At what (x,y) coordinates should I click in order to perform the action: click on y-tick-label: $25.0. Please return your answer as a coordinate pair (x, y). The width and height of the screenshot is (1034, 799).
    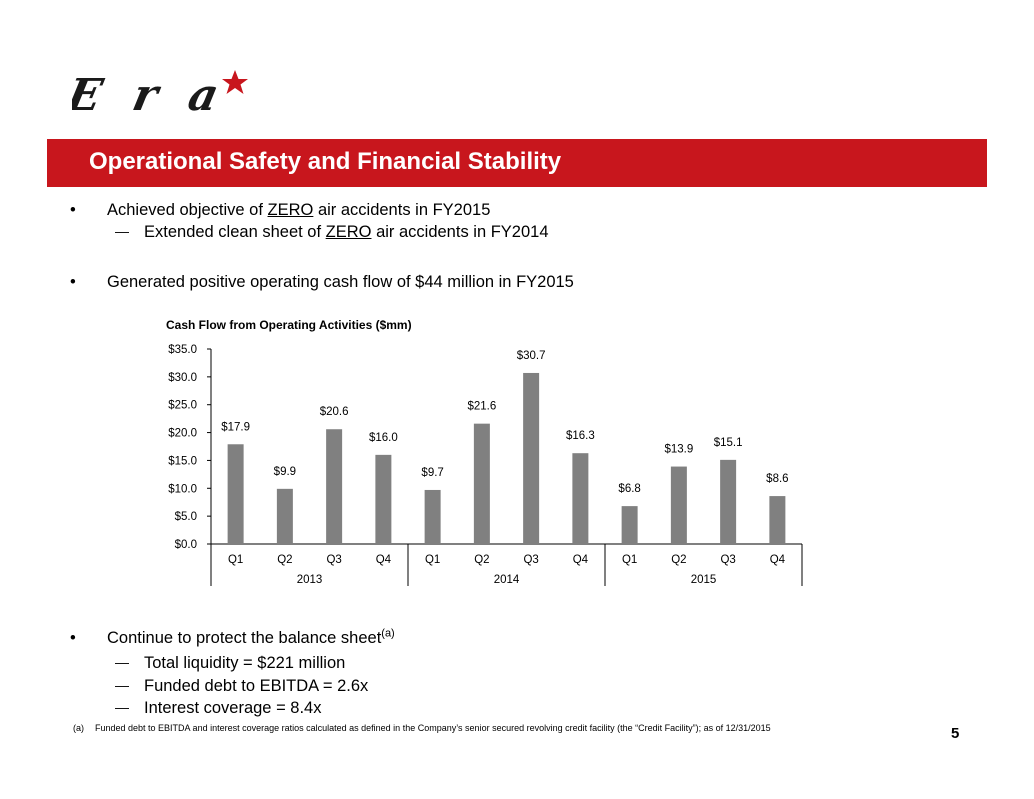
    Looking at the image, I should click on (182, 406).